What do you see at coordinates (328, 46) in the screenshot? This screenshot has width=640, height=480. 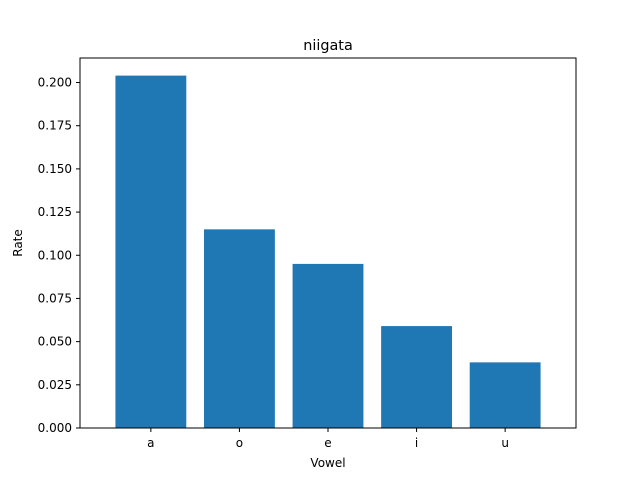 I see `chart-title: niigata` at bounding box center [328, 46].